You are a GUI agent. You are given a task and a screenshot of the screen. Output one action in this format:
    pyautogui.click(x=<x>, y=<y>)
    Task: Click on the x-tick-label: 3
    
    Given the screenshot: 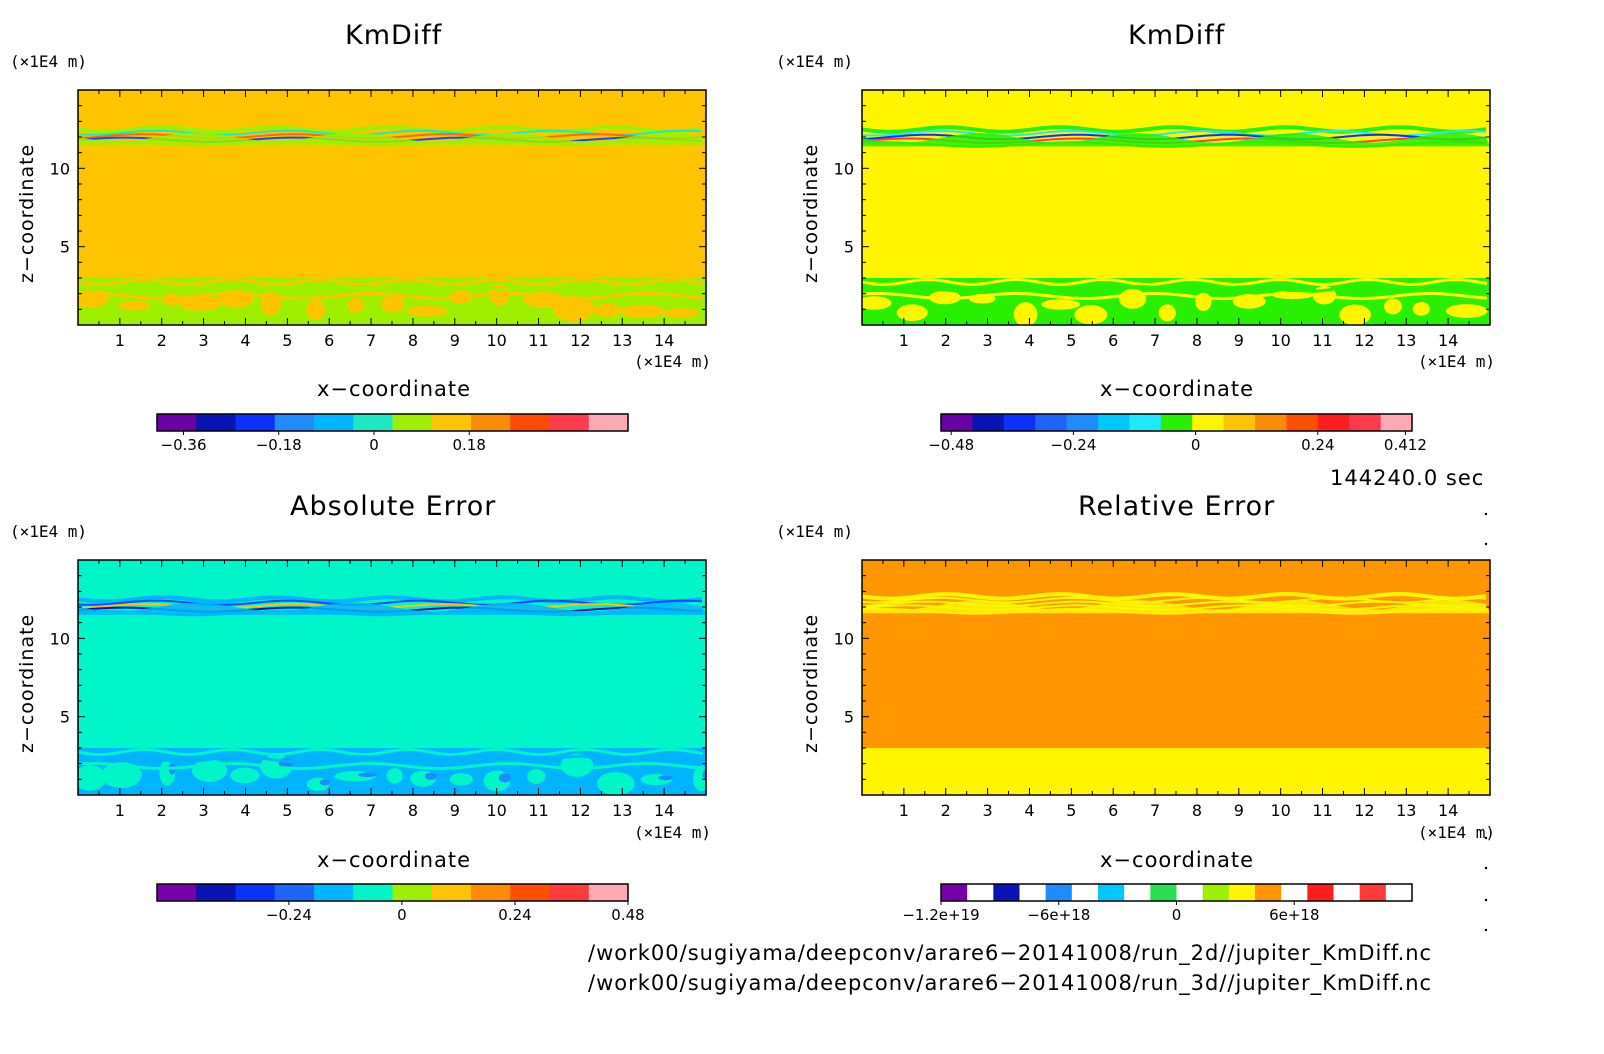 What is the action you would take?
    pyautogui.click(x=988, y=340)
    